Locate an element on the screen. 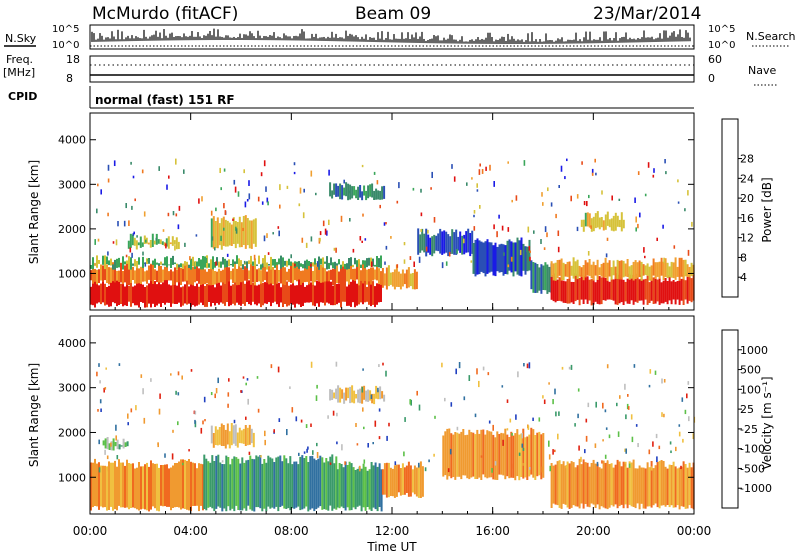 This screenshot has height=554, width=800. y-tick-label: 4000 is located at coordinates (72, 343).